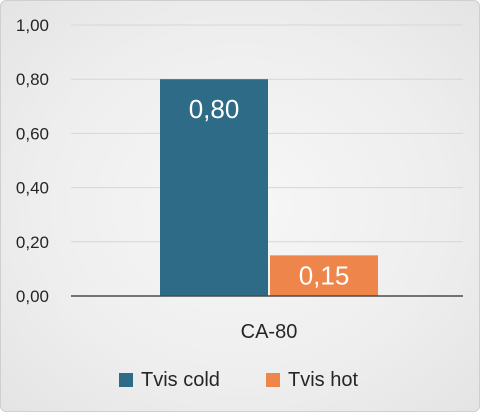 The height and width of the screenshot is (412, 480). What do you see at coordinates (32, 25) in the screenshot?
I see `y-tick-label: 1,00` at bounding box center [32, 25].